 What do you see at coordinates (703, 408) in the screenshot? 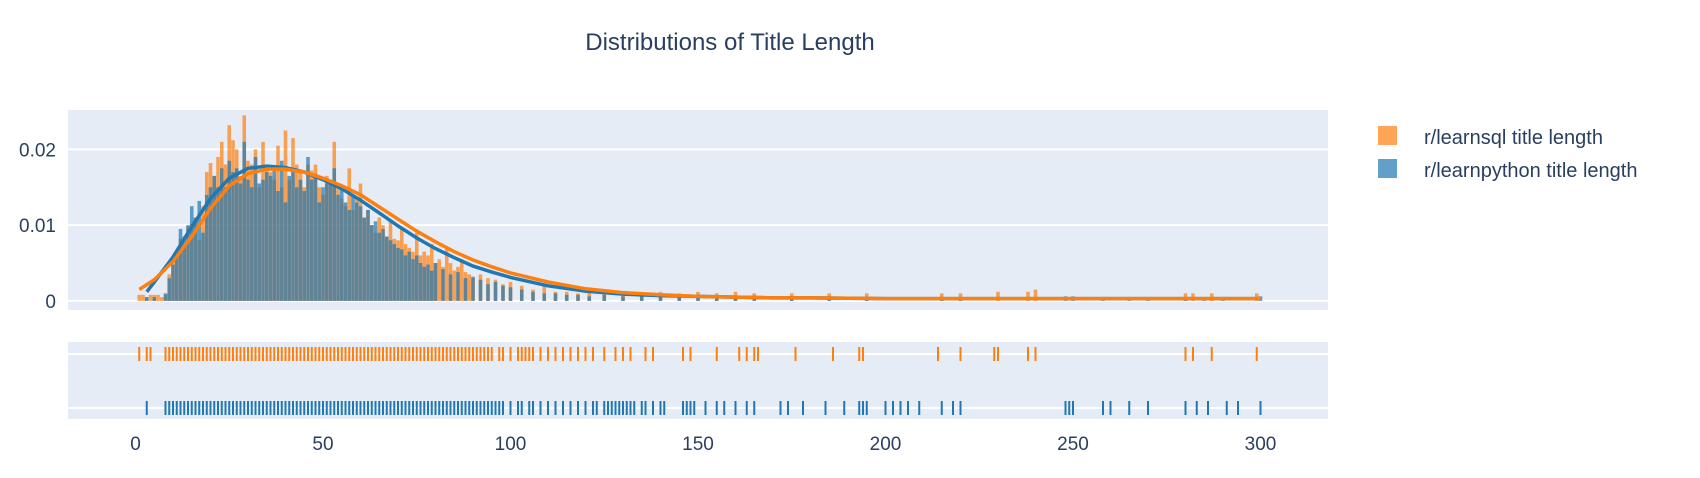
I see `learnpython-rug` at bounding box center [703, 408].